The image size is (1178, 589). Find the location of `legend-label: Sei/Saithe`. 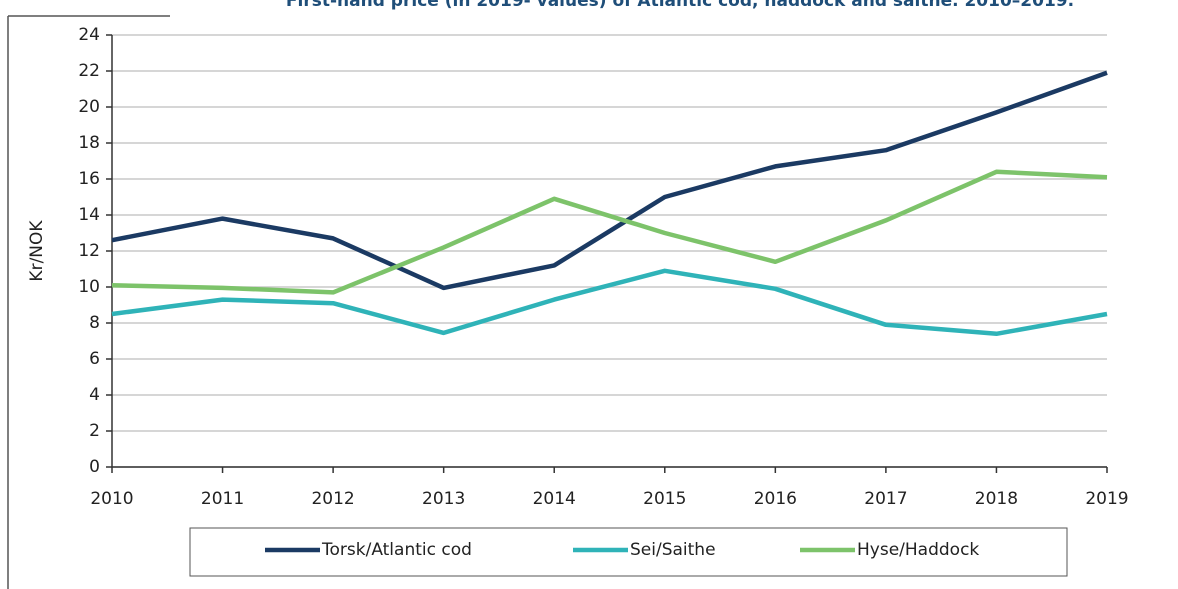

legend-label: Sei/Saithe is located at coordinates (673, 550).